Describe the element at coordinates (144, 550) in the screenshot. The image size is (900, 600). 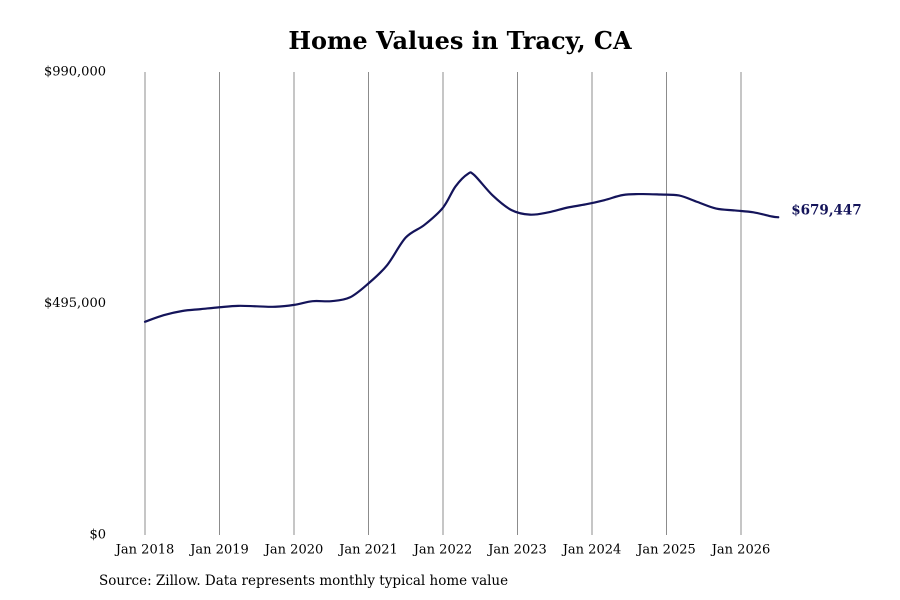
I see `x-tick-label-0: Jan 2018` at that location.